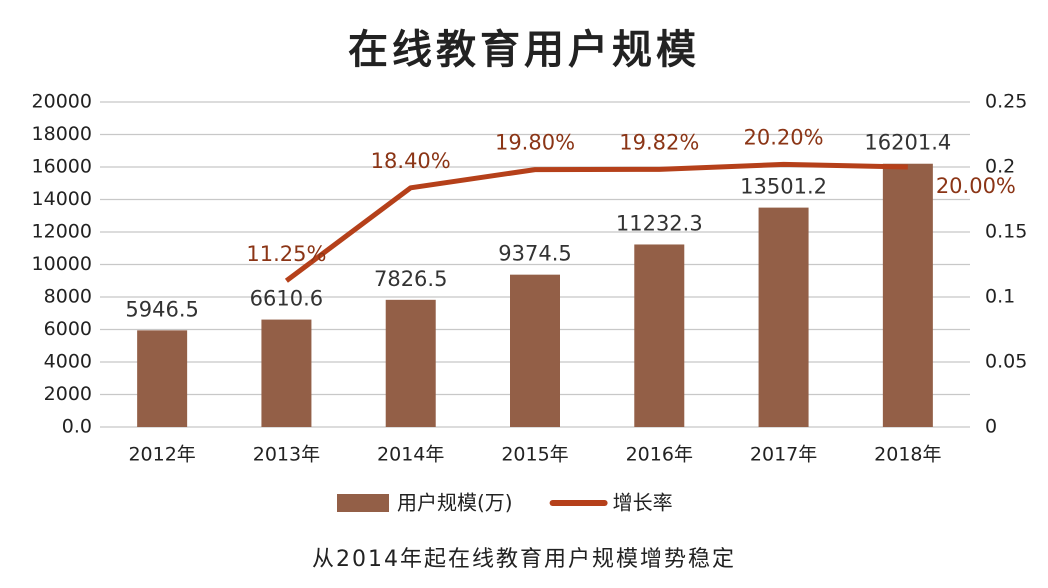  I want to click on x-tick-label: 2013年, so click(286, 455).